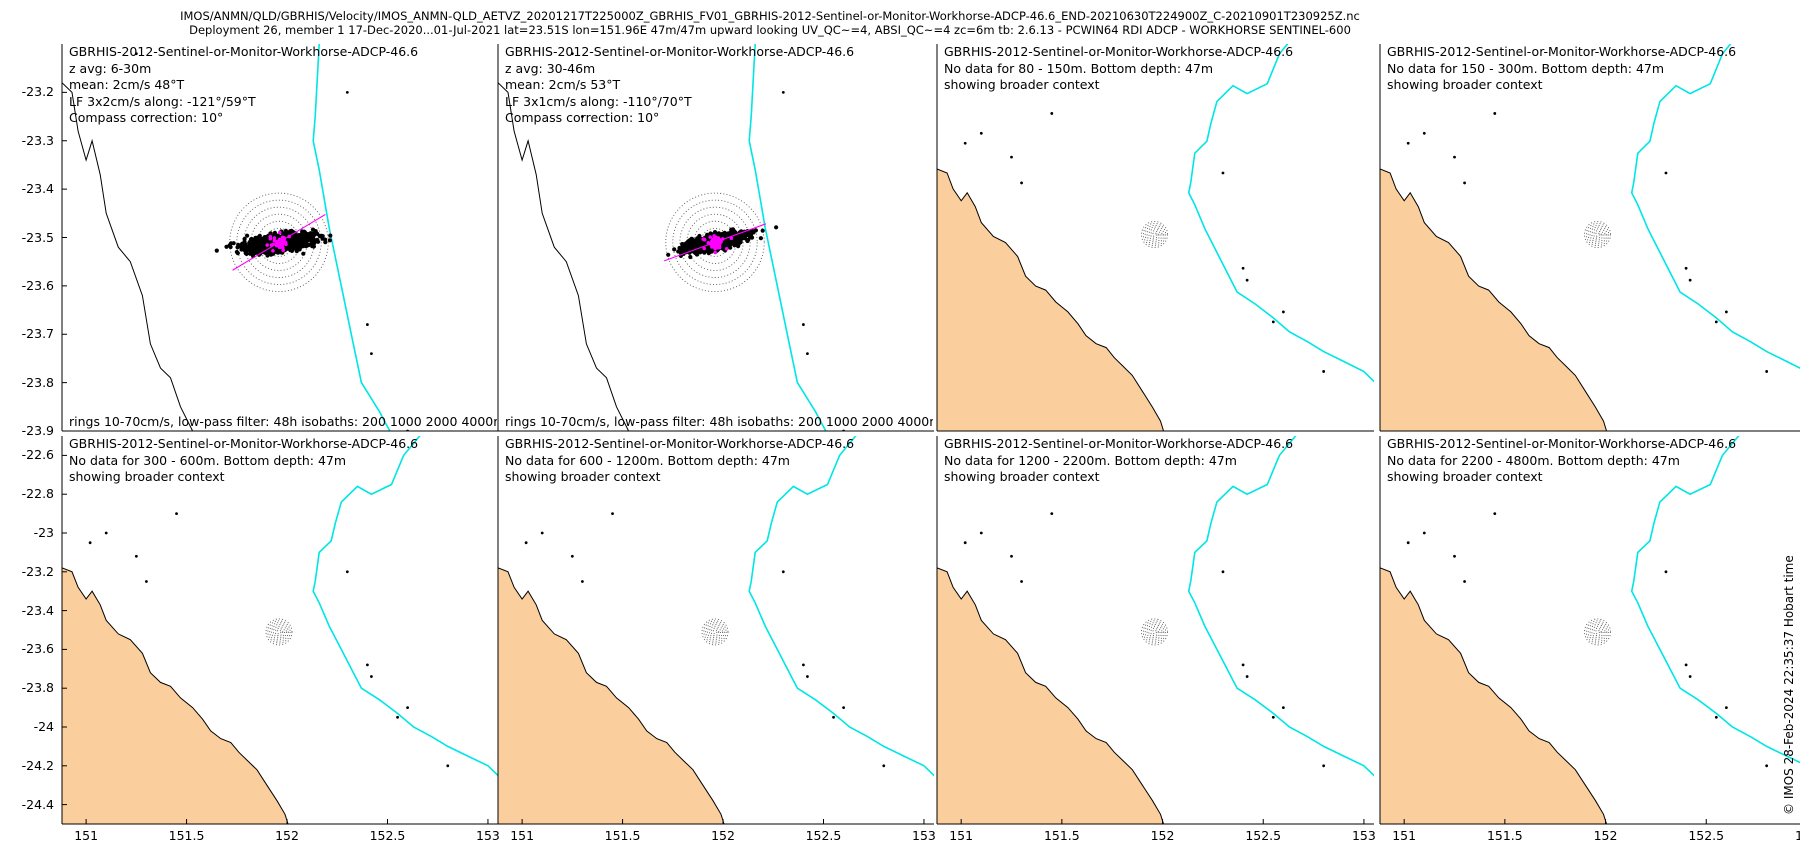 The height and width of the screenshot is (850, 1800). What do you see at coordinates (37, 285) in the screenshot?
I see `y-tick-label: -23.6` at bounding box center [37, 285].